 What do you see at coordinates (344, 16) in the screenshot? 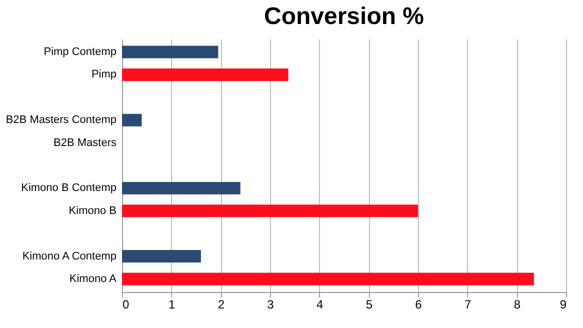
I see `chart-title: Conversion %` at bounding box center [344, 16].